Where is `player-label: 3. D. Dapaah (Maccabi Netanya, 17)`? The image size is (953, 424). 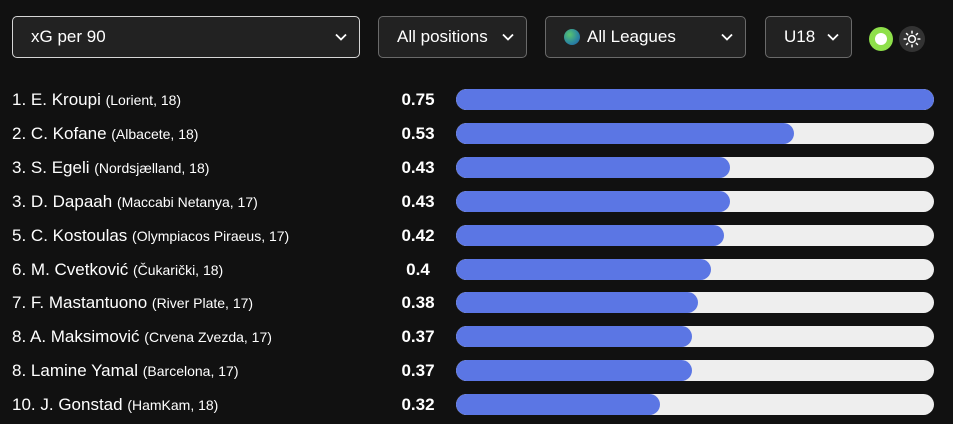 player-label: 3. D. Dapaah (Maccabi Netanya, 17) is located at coordinates (135, 202).